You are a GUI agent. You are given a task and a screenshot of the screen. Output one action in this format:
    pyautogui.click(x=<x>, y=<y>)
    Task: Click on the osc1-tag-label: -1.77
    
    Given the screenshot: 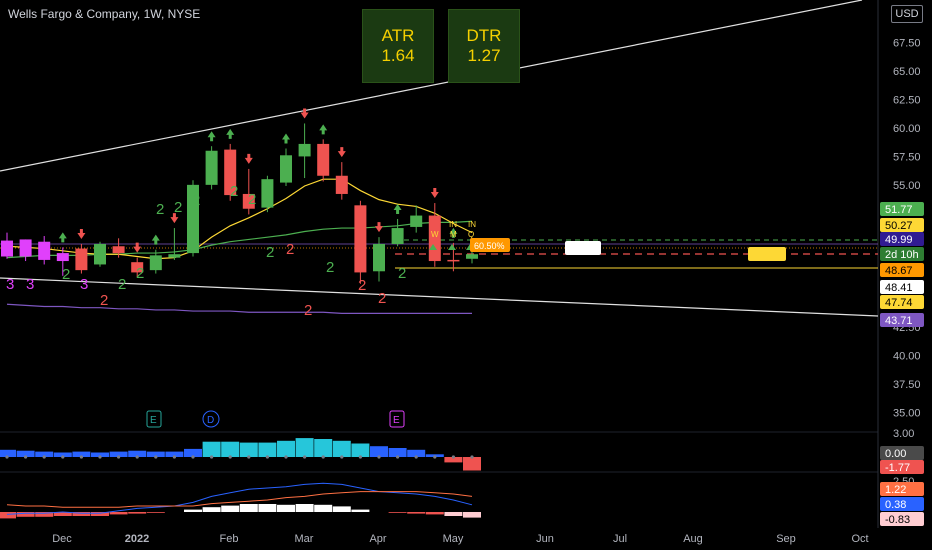 What is the action you would take?
    pyautogui.click(x=897, y=468)
    